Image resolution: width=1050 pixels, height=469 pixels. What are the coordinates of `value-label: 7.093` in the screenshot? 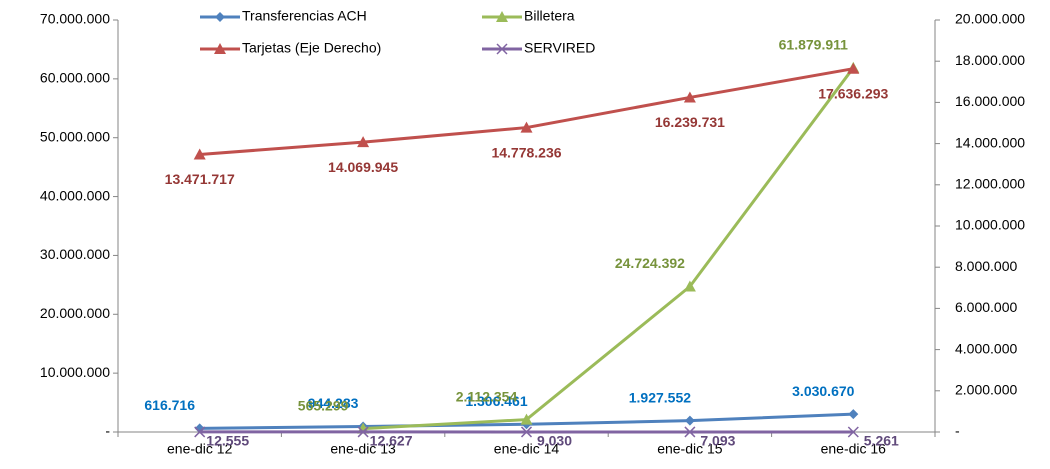 It's located at (717, 441).